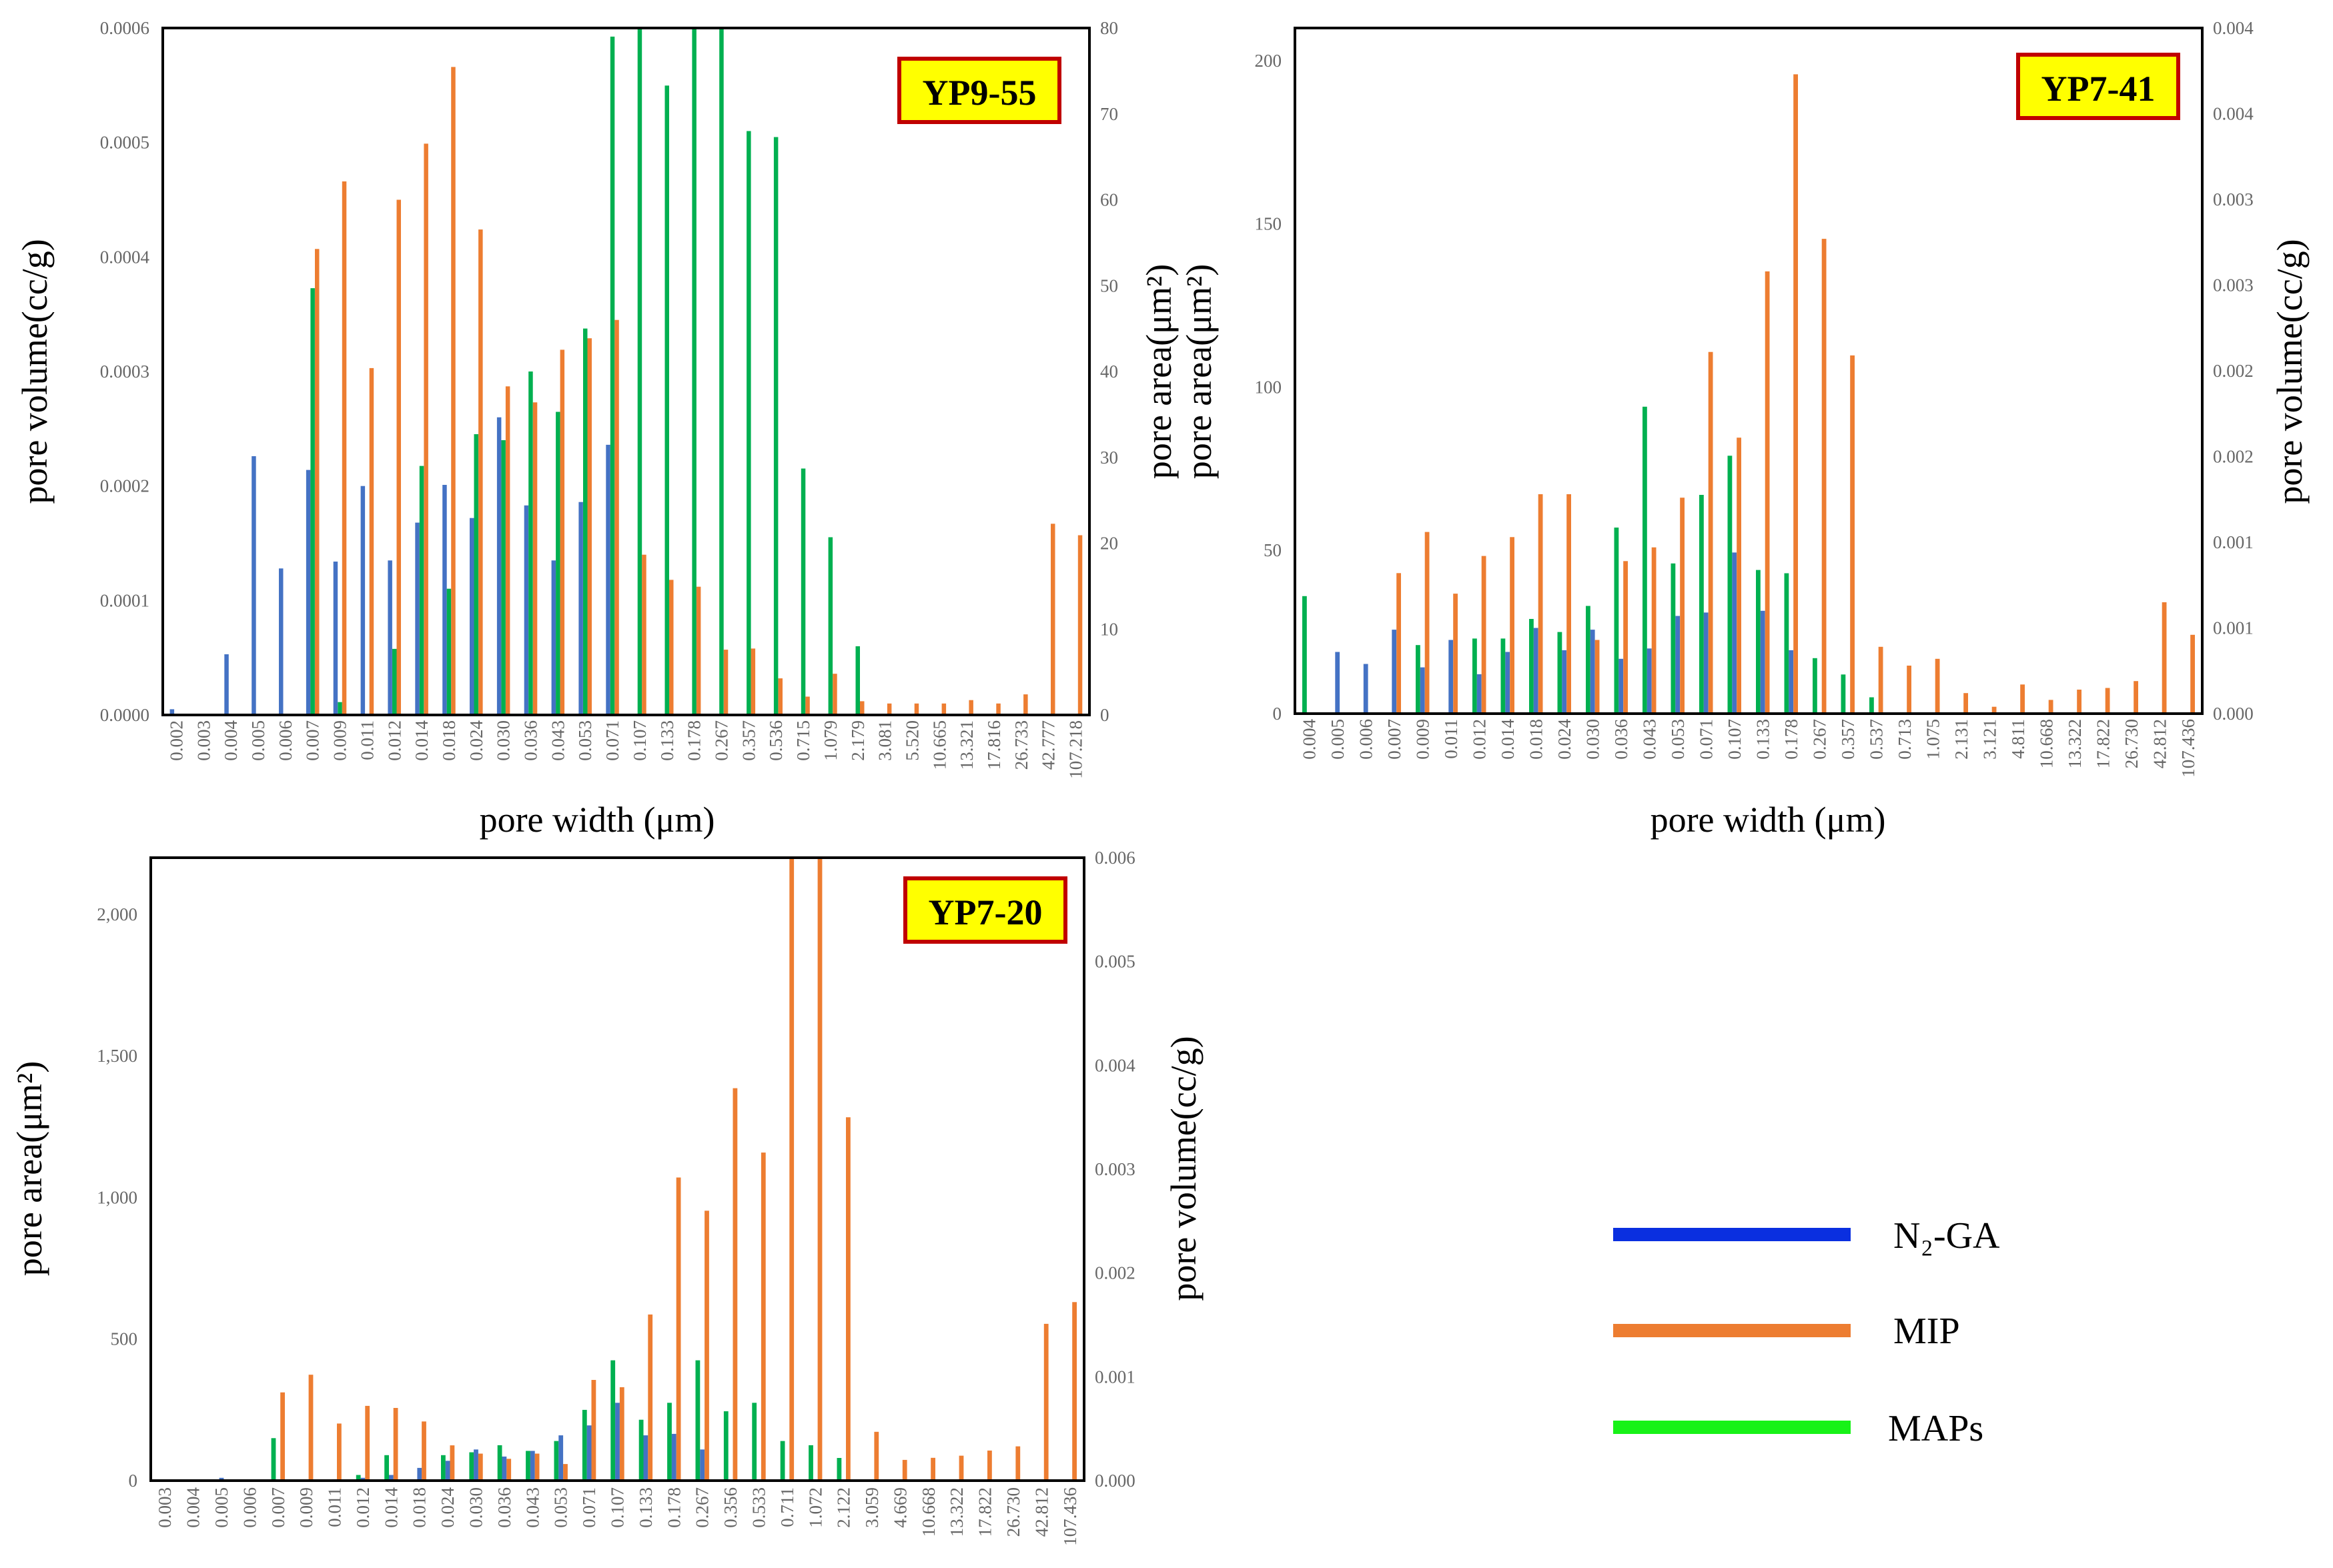  I want to click on left-tick-label: 0.0006, so click(124, 28).